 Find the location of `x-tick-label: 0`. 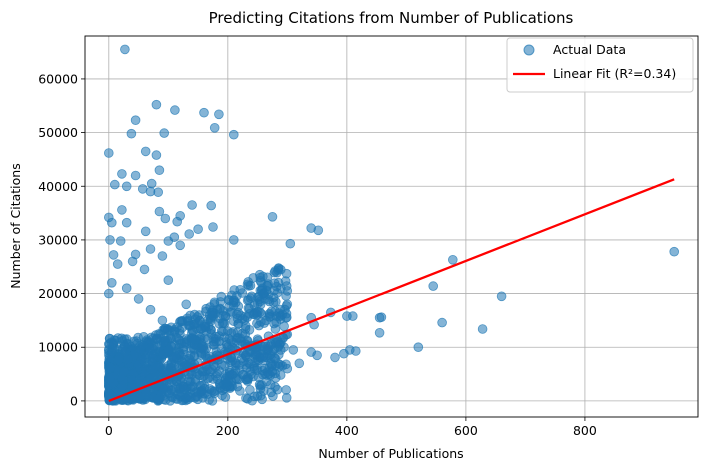

x-tick-label: 0 is located at coordinates (109, 430).